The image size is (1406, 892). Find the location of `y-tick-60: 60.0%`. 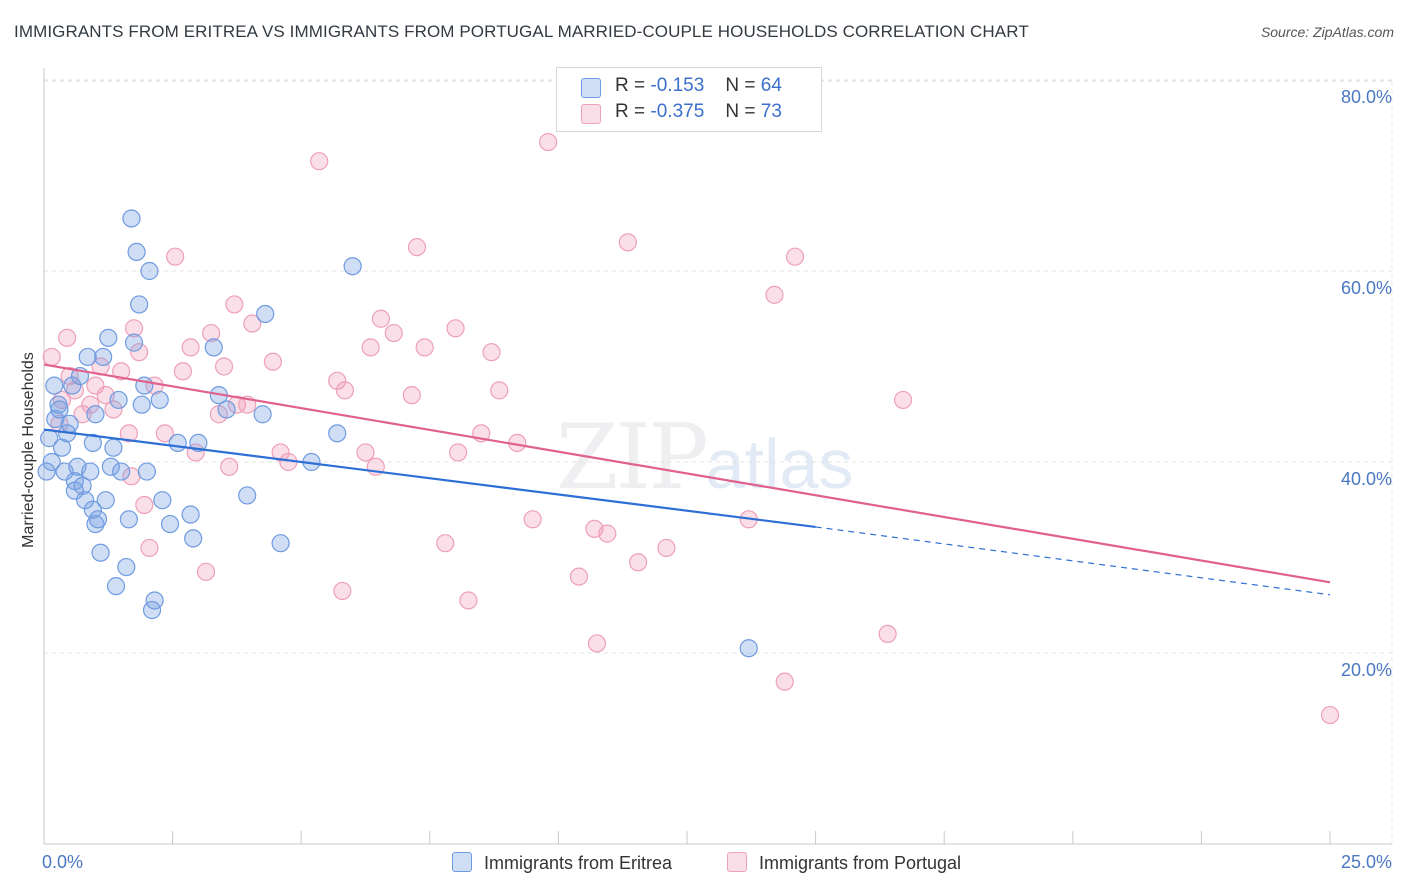

y-tick-60: 60.0% is located at coordinates (1366, 288).